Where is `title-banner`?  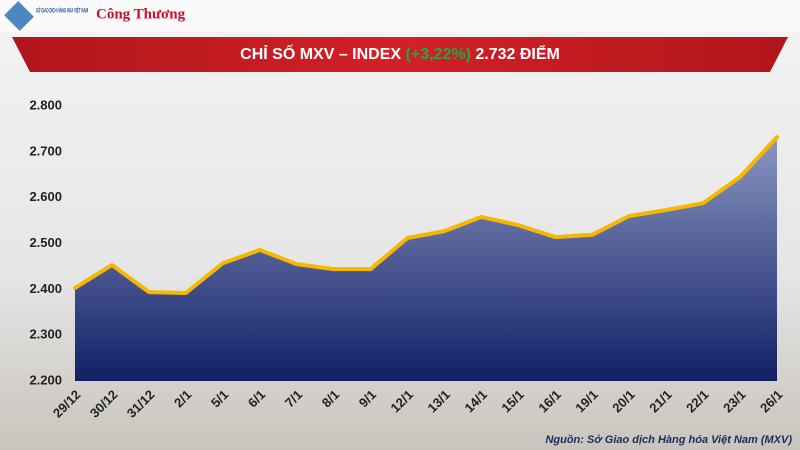
title-banner is located at coordinates (400, 54).